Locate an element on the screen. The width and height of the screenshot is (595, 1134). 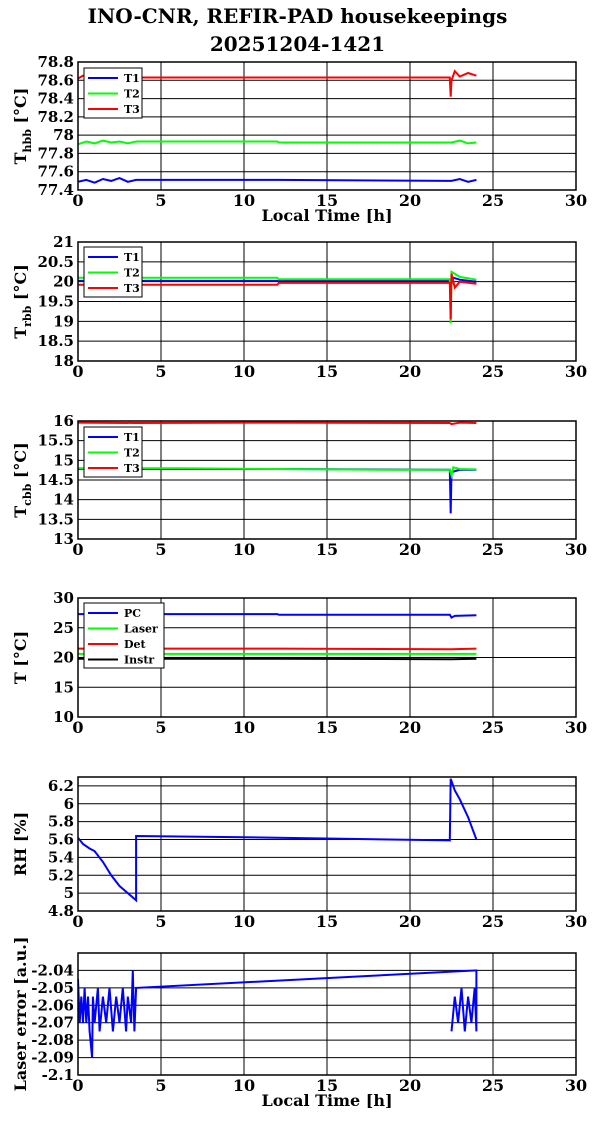
legend: PC Laser Det Instr is located at coordinates (124, 635).